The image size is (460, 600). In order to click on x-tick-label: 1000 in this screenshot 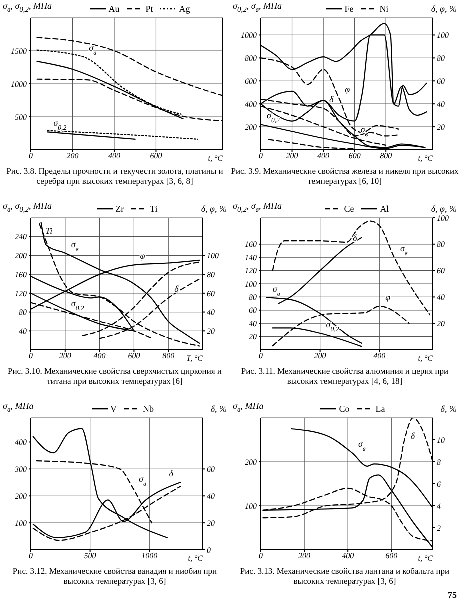, I will do `click(150, 556)`.